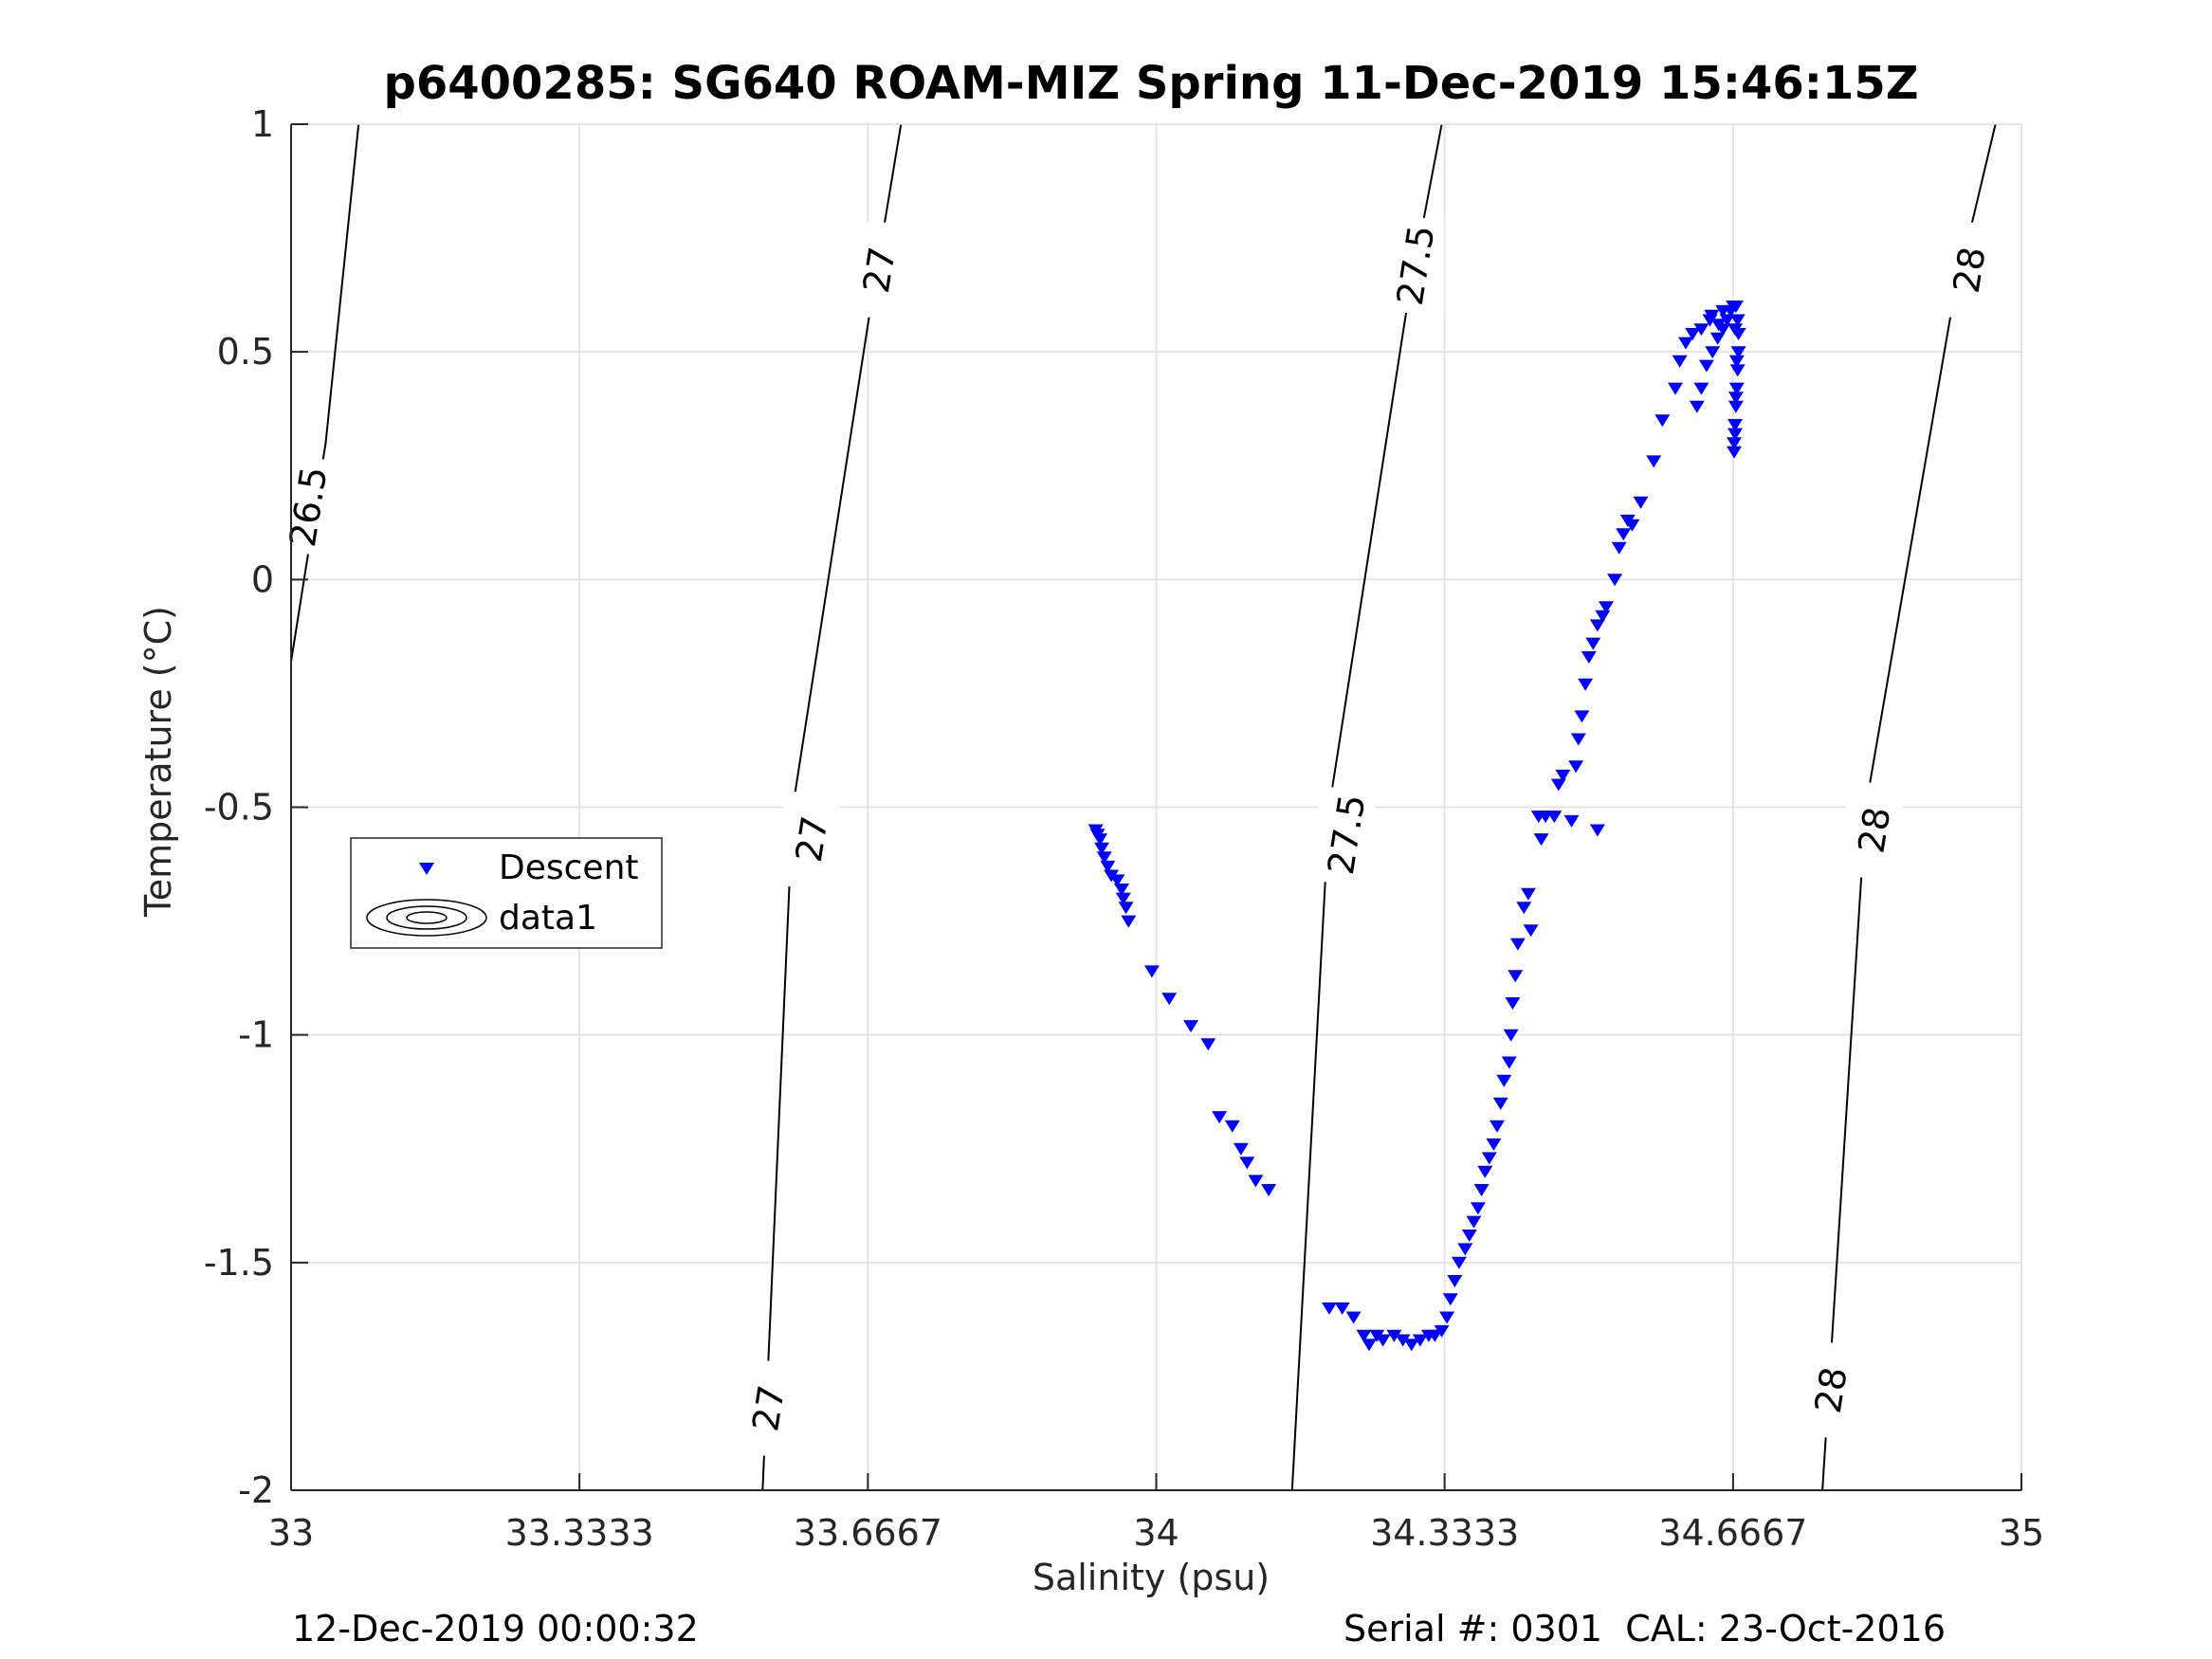 The width and height of the screenshot is (2212, 1659). Describe the element at coordinates (262, 124) in the screenshot. I see `y-tick-label: 1` at that location.